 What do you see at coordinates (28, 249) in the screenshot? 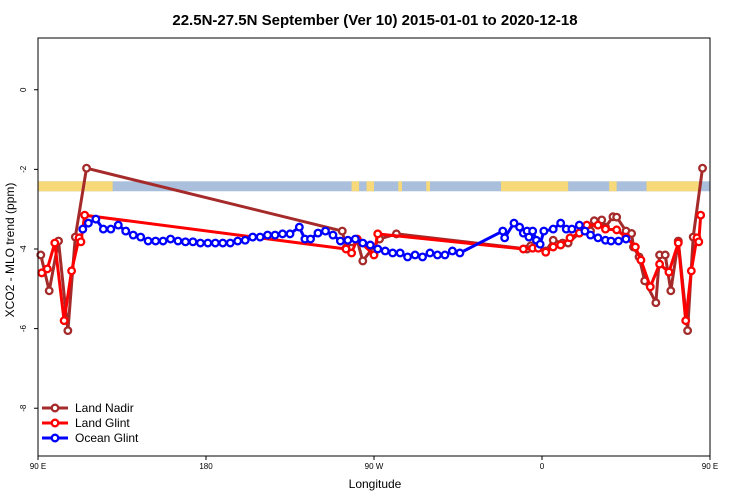
I see `y-axis: 0 -2 -4 -6 -8` at bounding box center [28, 249].